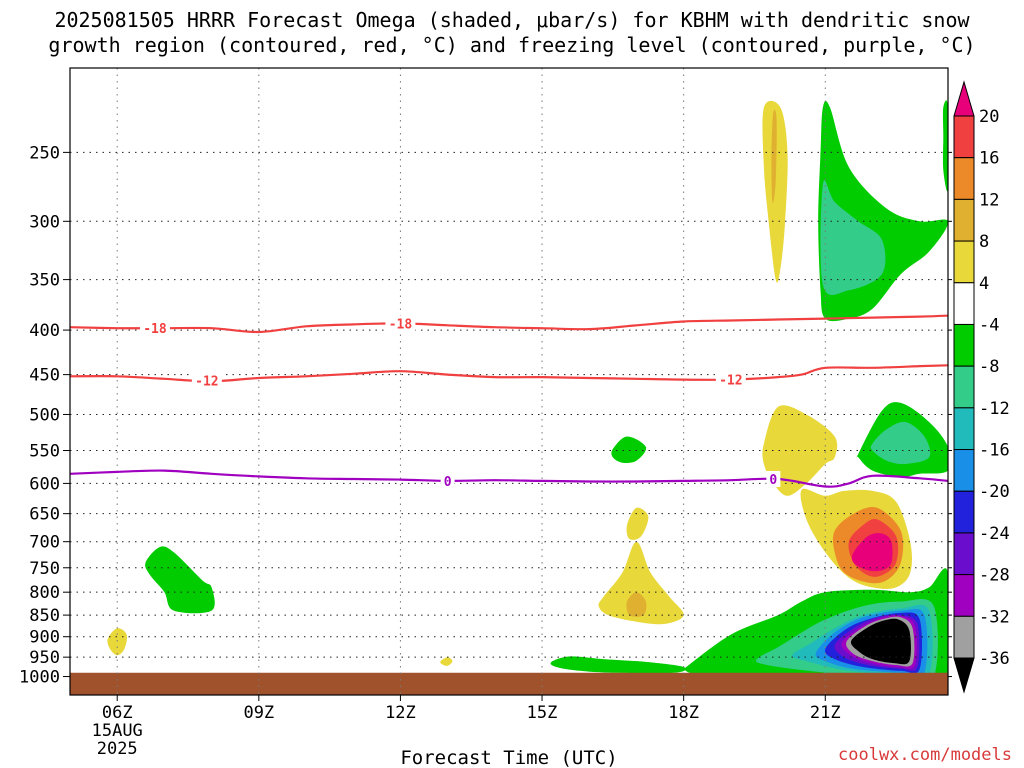  I want to click on y-tick-label: 450, so click(44, 376).